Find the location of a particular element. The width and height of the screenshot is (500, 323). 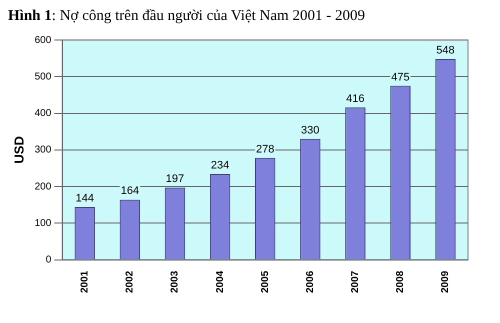

data-label: 197 is located at coordinates (175, 179).